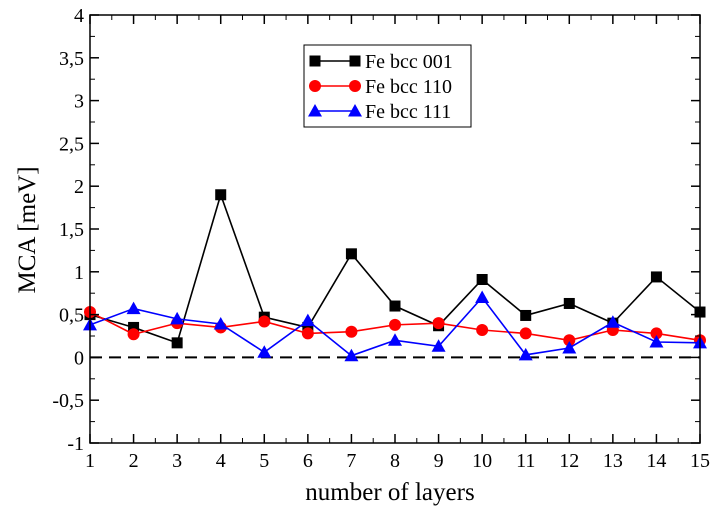  Describe the element at coordinates (79, 187) in the screenshot. I see `y-tick-label: 2` at that location.